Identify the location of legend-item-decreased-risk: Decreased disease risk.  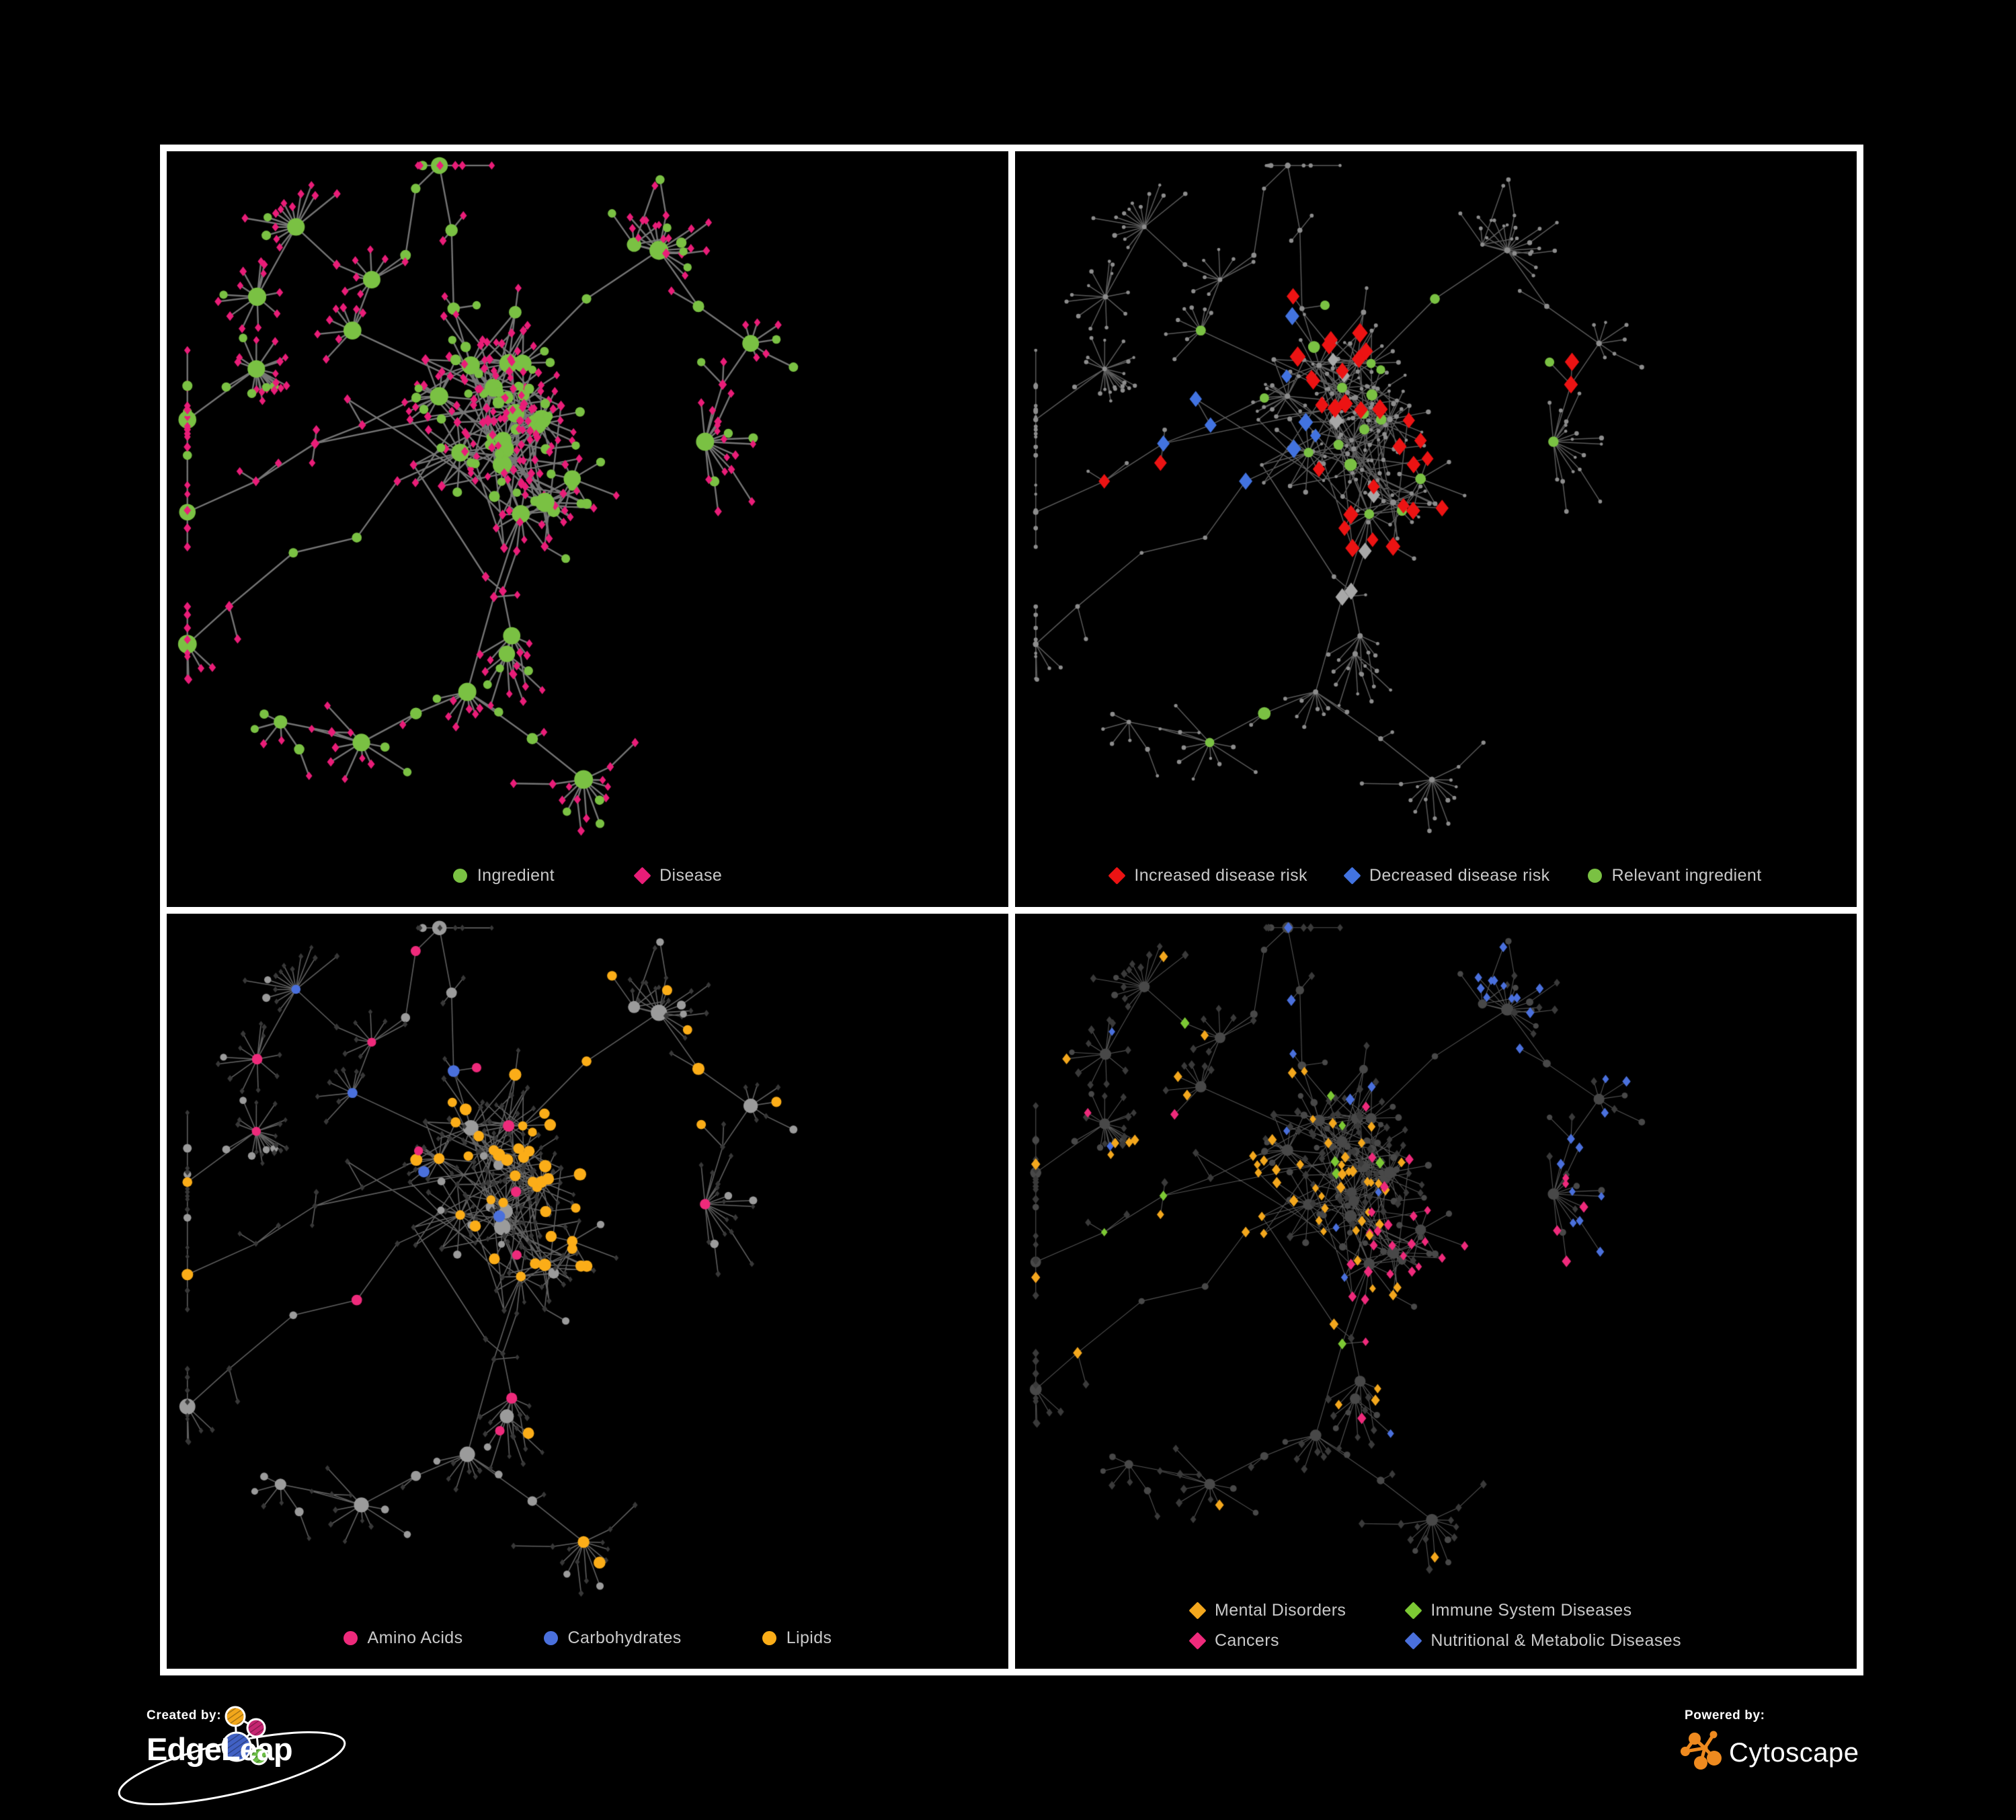
(1446, 875).